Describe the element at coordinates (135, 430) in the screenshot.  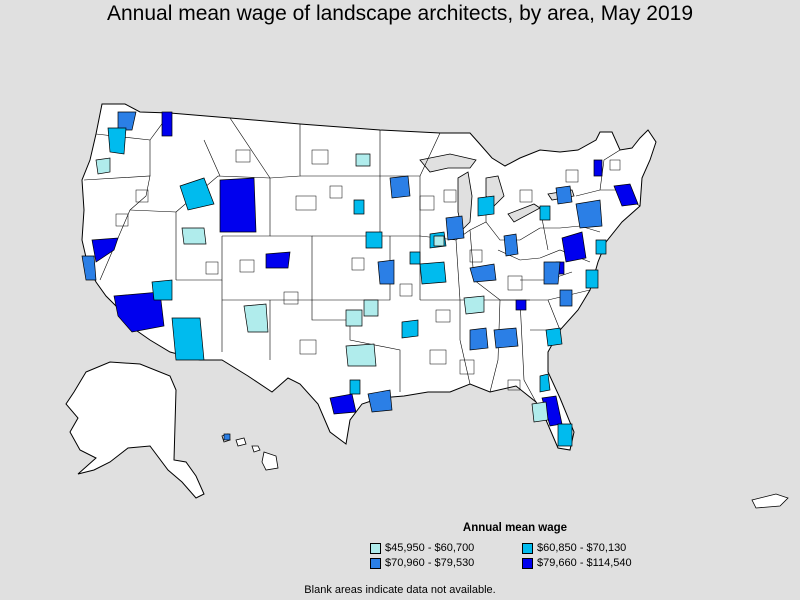
I see `alaska-outline` at that location.